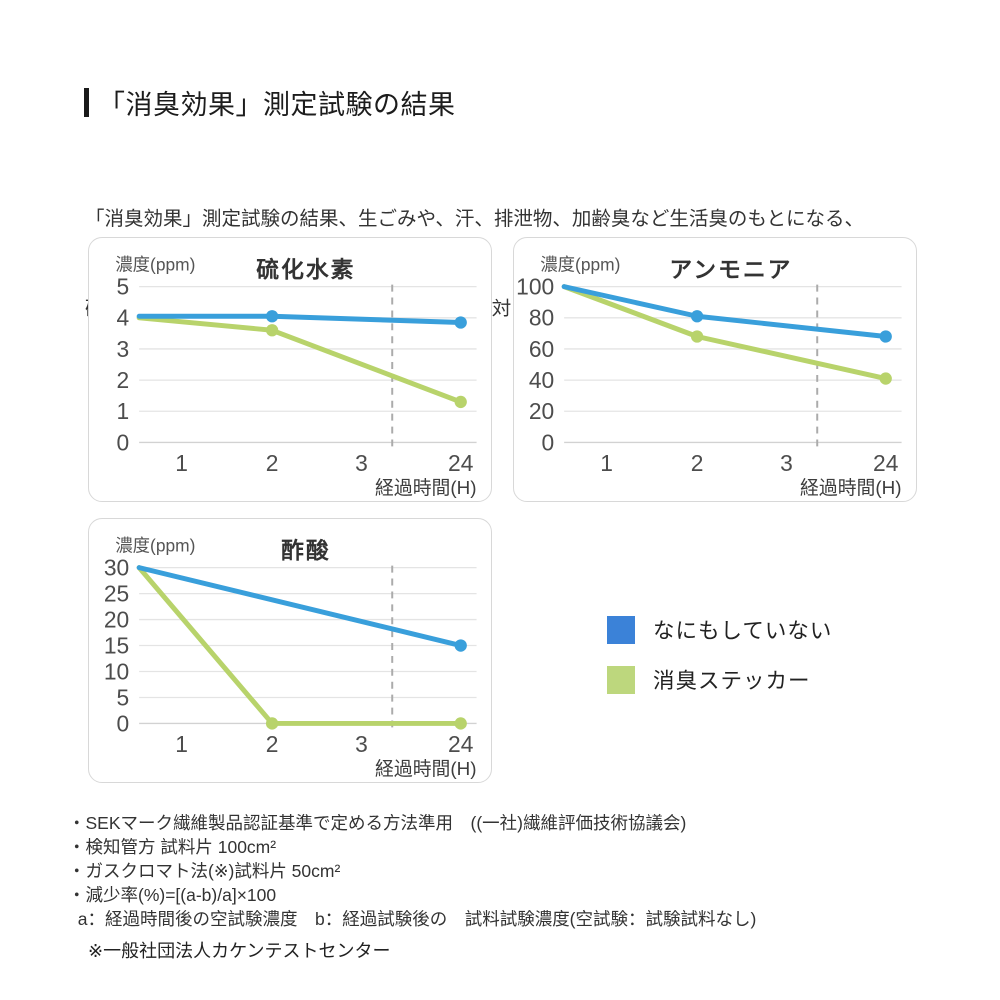 This screenshot has height=1000, width=1000. Describe the element at coordinates (535, 287) in the screenshot. I see `y-tick-label: 100` at that location.